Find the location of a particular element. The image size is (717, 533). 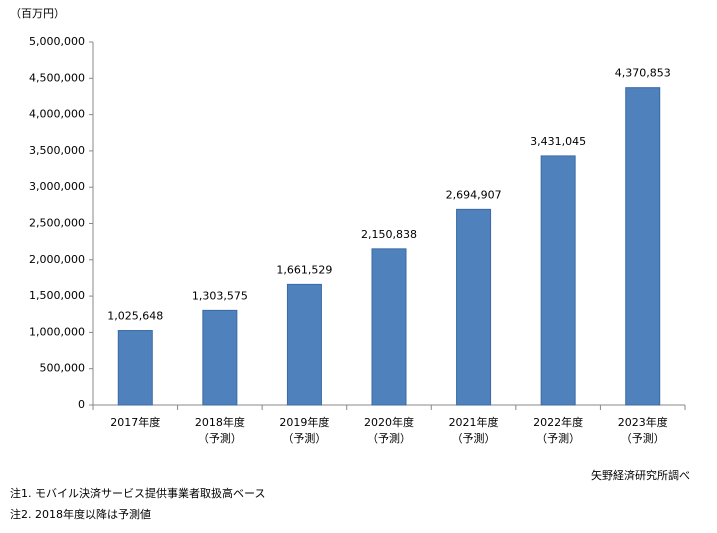

y-tick-label: 1,000,000 is located at coordinates (57, 331).